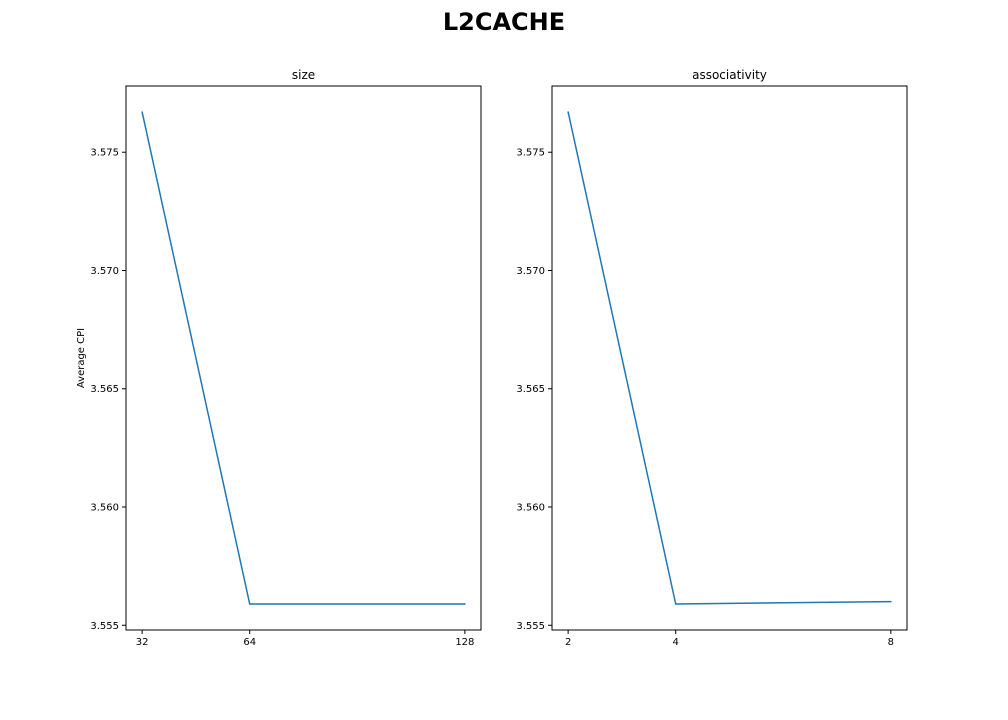 The height and width of the screenshot is (720, 1008). What do you see at coordinates (464, 642) in the screenshot?
I see `x-tick-label: 128` at bounding box center [464, 642].